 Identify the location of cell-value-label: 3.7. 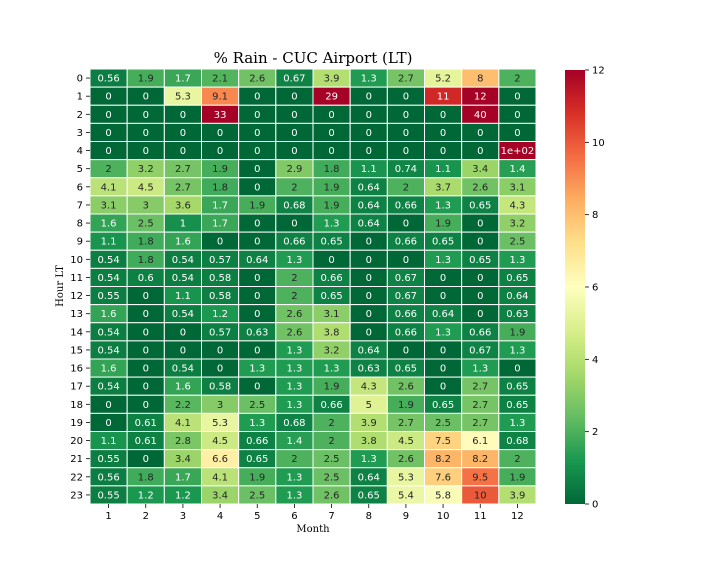
(443, 187).